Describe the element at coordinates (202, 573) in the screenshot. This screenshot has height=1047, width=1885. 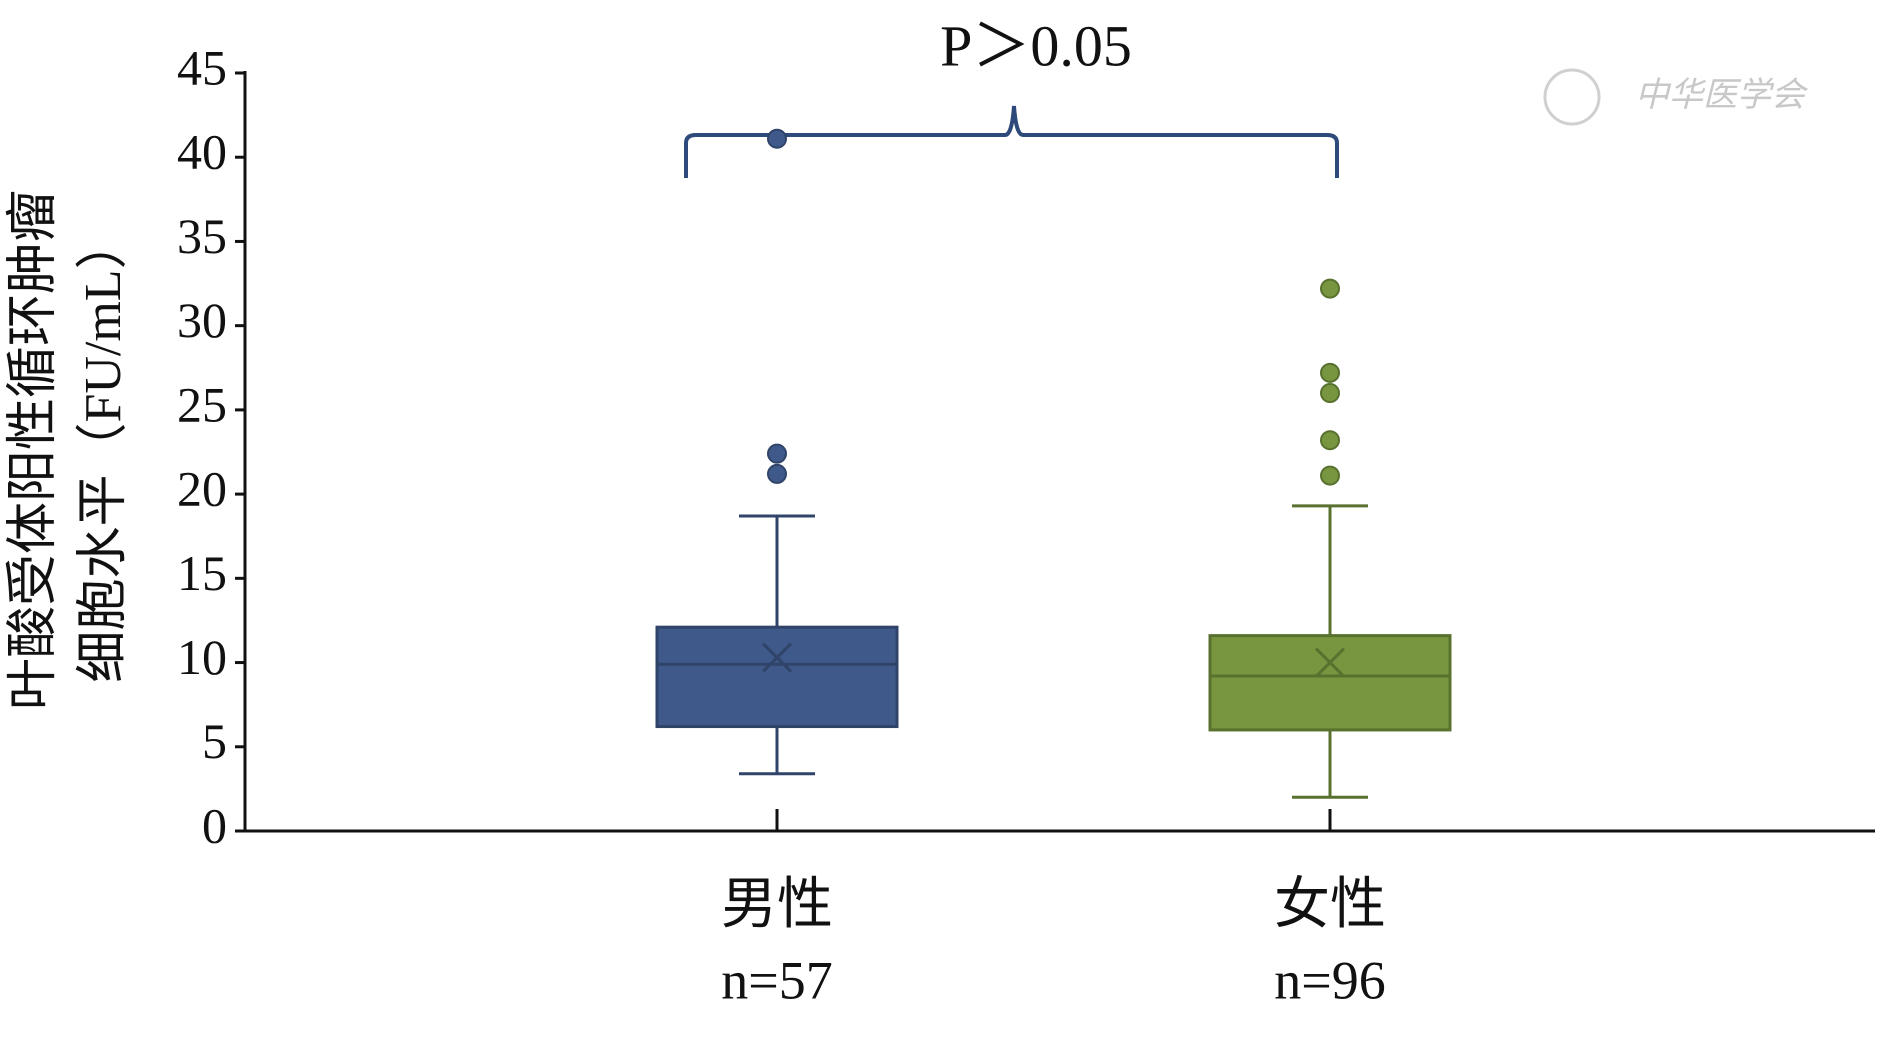
I see `y-tick-label: 15` at that location.